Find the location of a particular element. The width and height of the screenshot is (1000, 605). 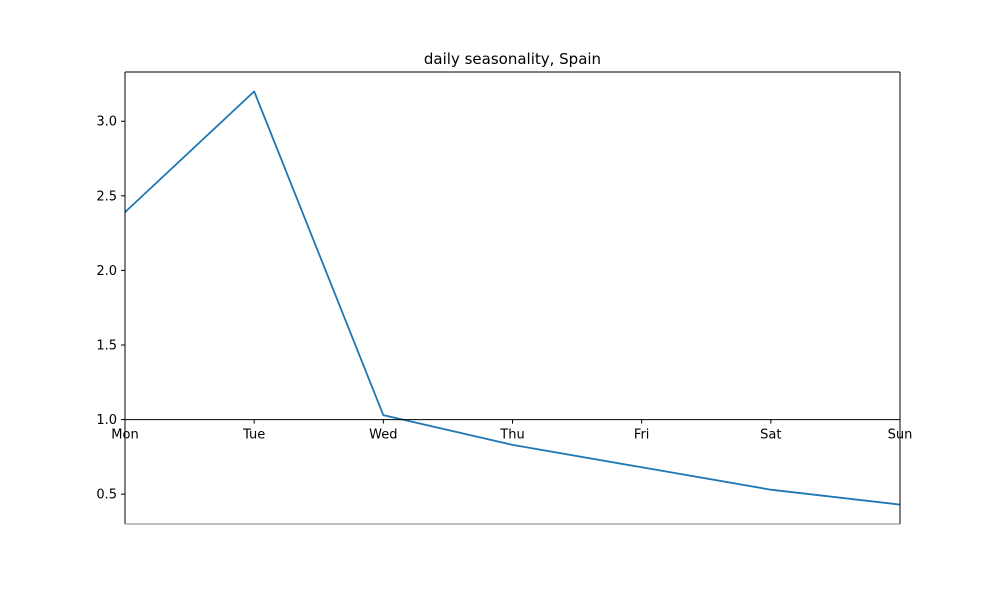

y-axis: 0.5 1.0 1.5 2.0 2.5 3.0 is located at coordinates (110, 309).